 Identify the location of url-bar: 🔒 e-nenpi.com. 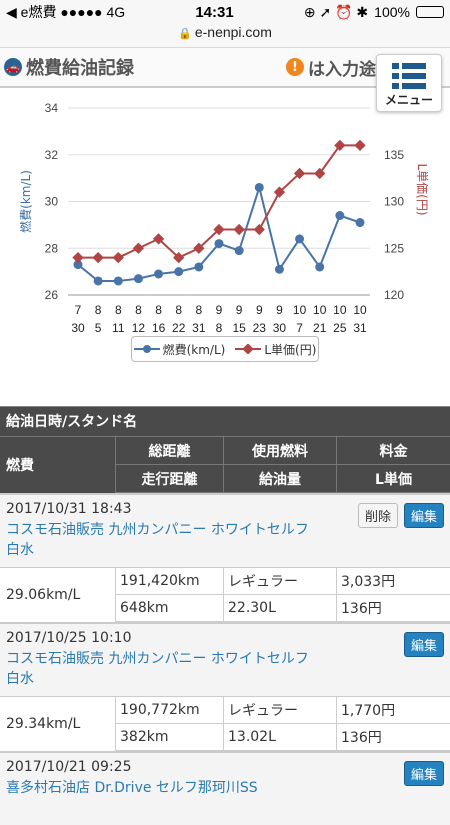
(225, 36).